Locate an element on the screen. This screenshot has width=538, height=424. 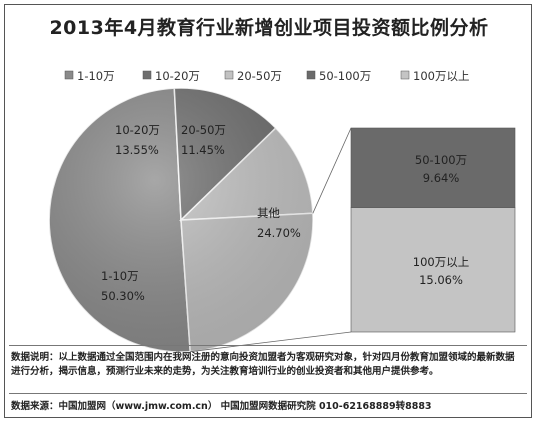
legend-item: 20-50万 is located at coordinates (253, 76).